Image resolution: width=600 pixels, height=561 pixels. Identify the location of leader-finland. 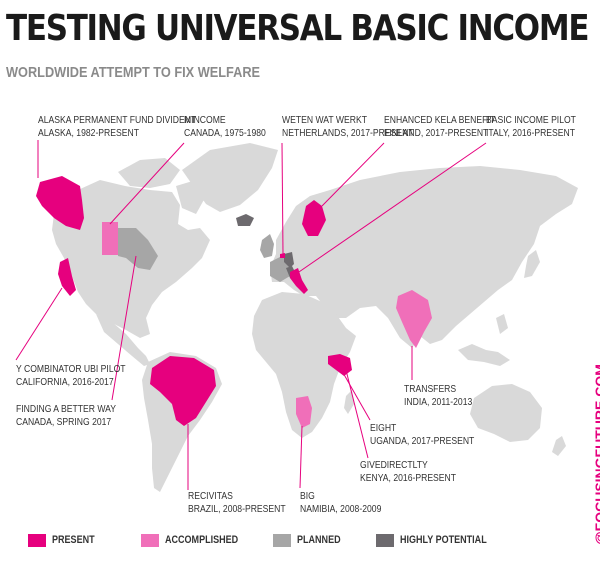
(353, 174).